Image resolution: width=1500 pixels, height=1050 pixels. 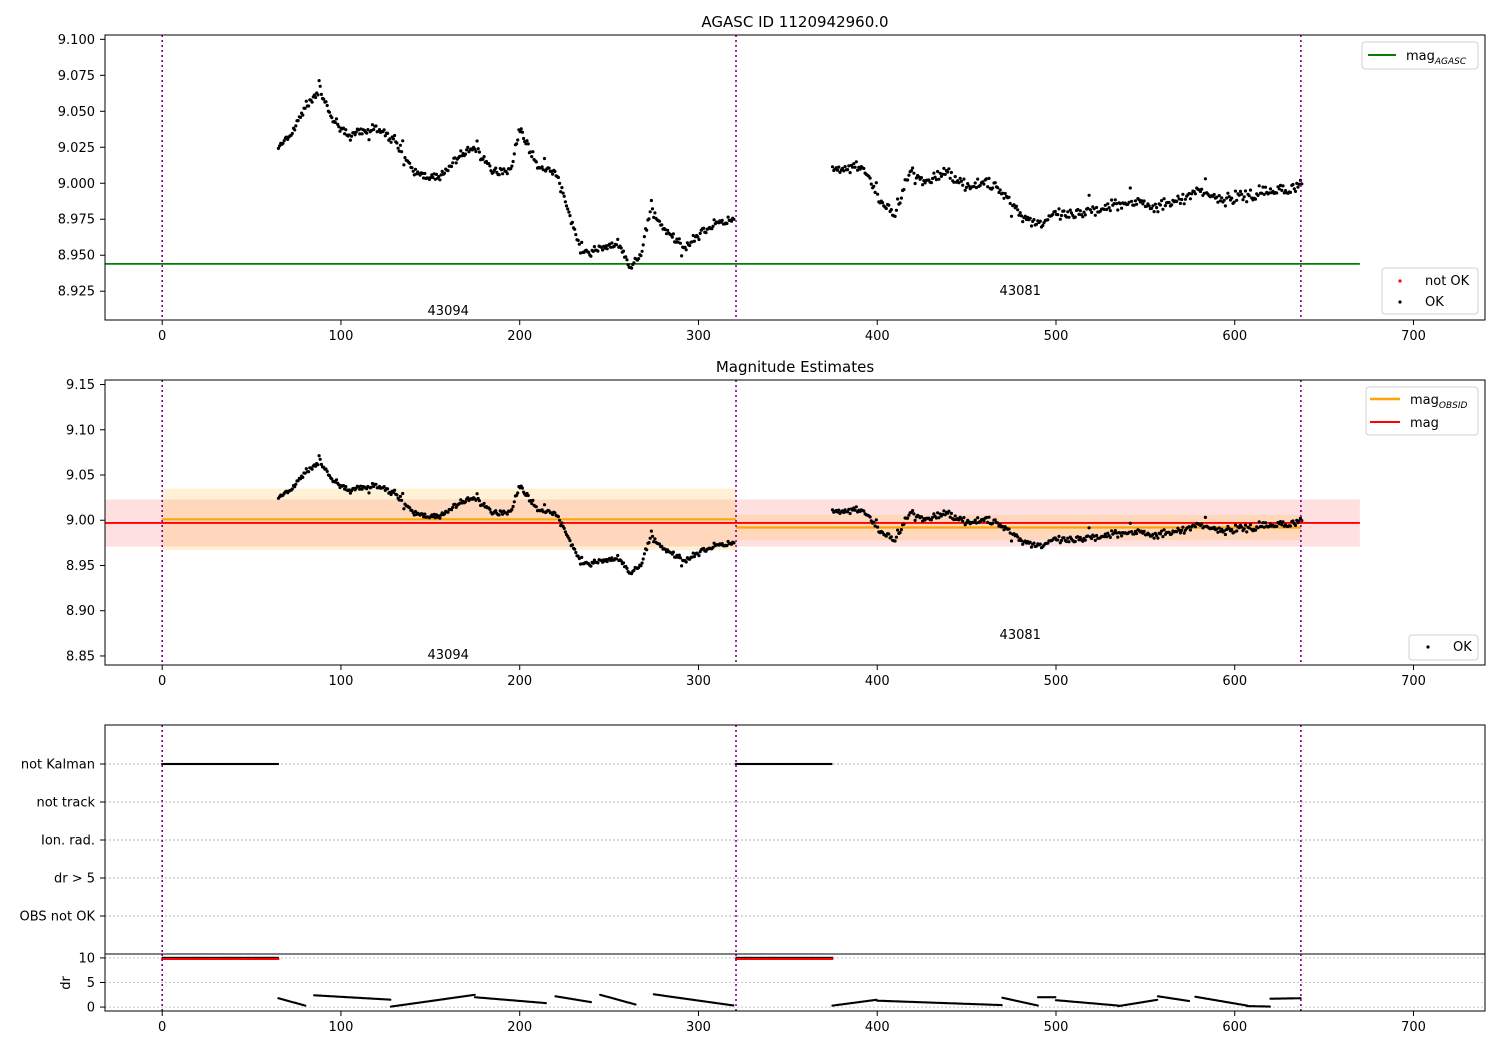 I want to click on legend-ok-label-2: OK, so click(x=1462, y=647).